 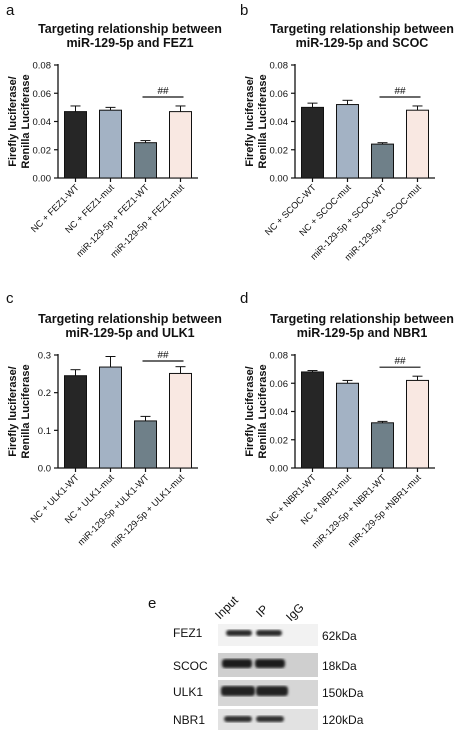 I want to click on y-tick-label-d-0: 0.00, so click(x=279, y=469).